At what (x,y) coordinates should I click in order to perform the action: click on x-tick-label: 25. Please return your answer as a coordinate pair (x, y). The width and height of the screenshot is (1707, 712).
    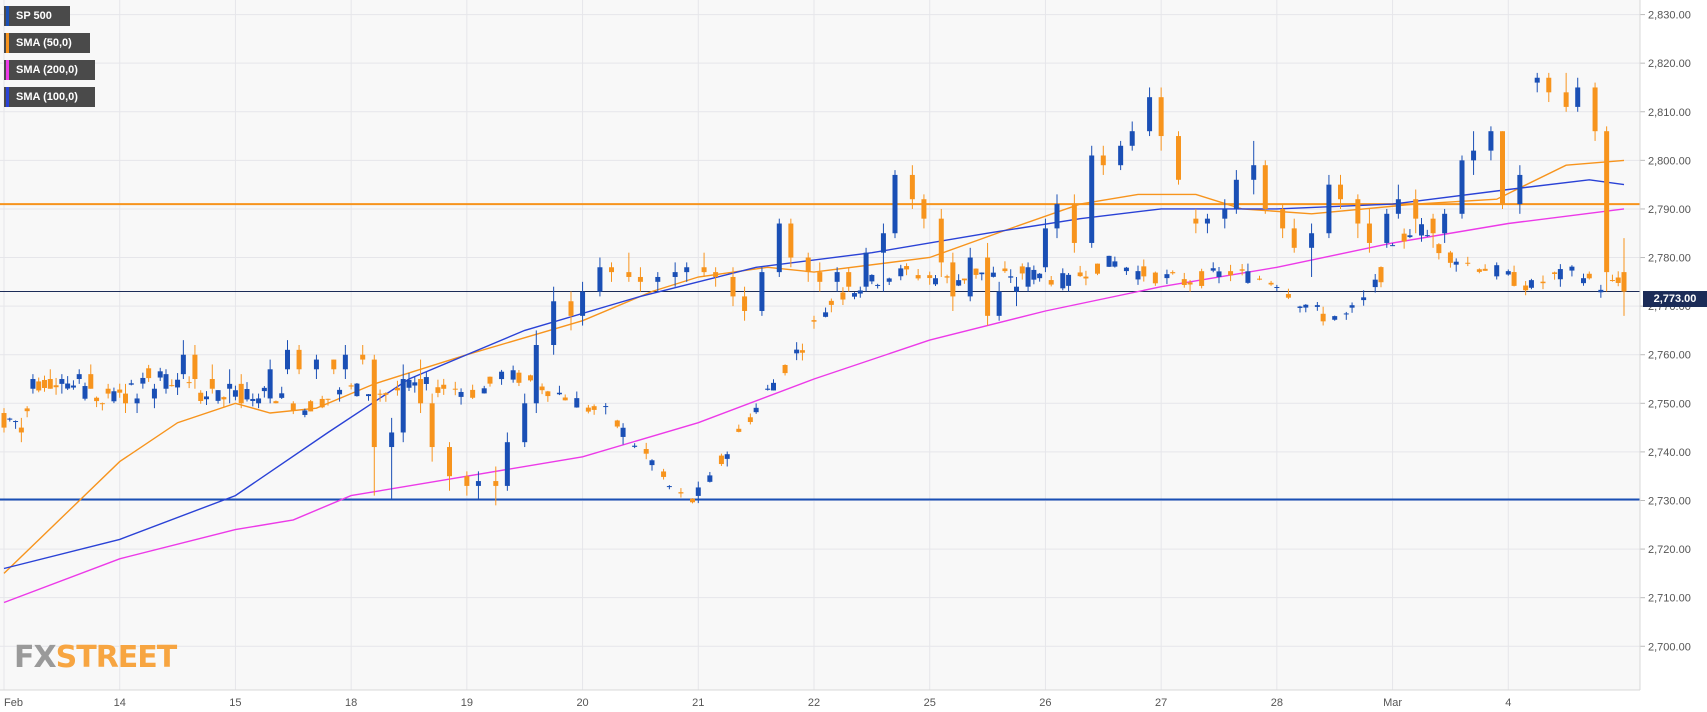
    Looking at the image, I should click on (930, 703).